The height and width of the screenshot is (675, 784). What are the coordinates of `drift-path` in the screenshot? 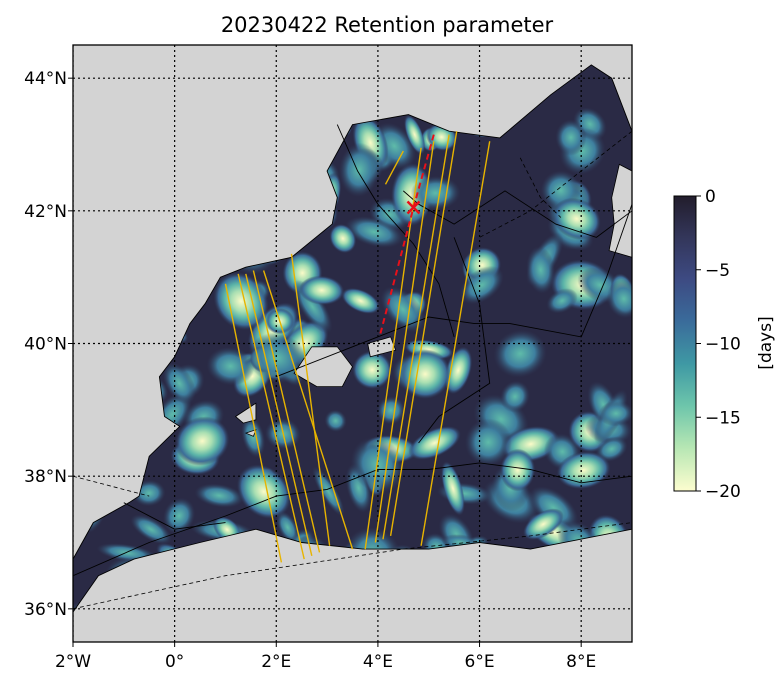 It's located at (407, 234).